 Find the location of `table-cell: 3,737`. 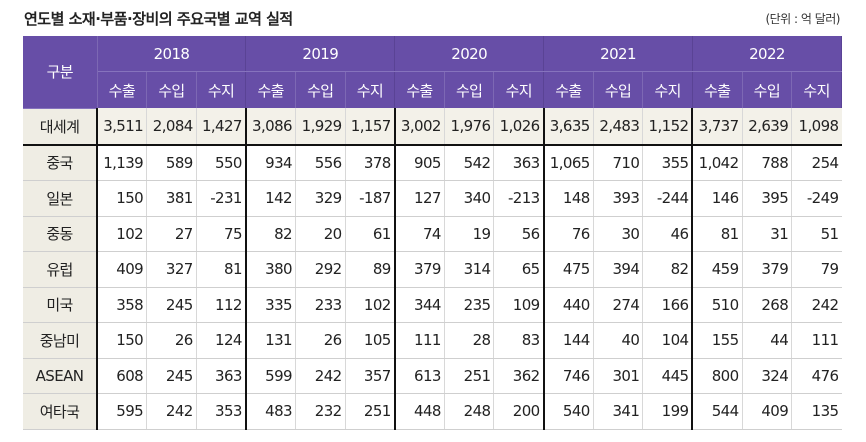

table-cell: 3,737 is located at coordinates (717, 127).